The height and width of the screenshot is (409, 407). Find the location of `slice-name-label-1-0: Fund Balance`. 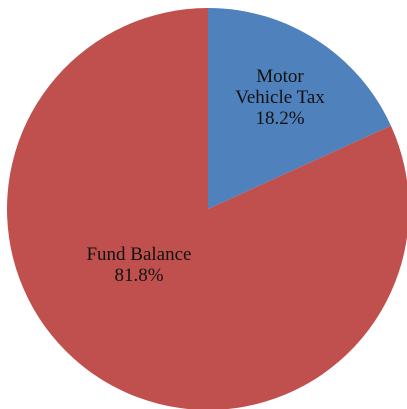

slice-name-label-1-0: Fund Balance is located at coordinates (138, 254).